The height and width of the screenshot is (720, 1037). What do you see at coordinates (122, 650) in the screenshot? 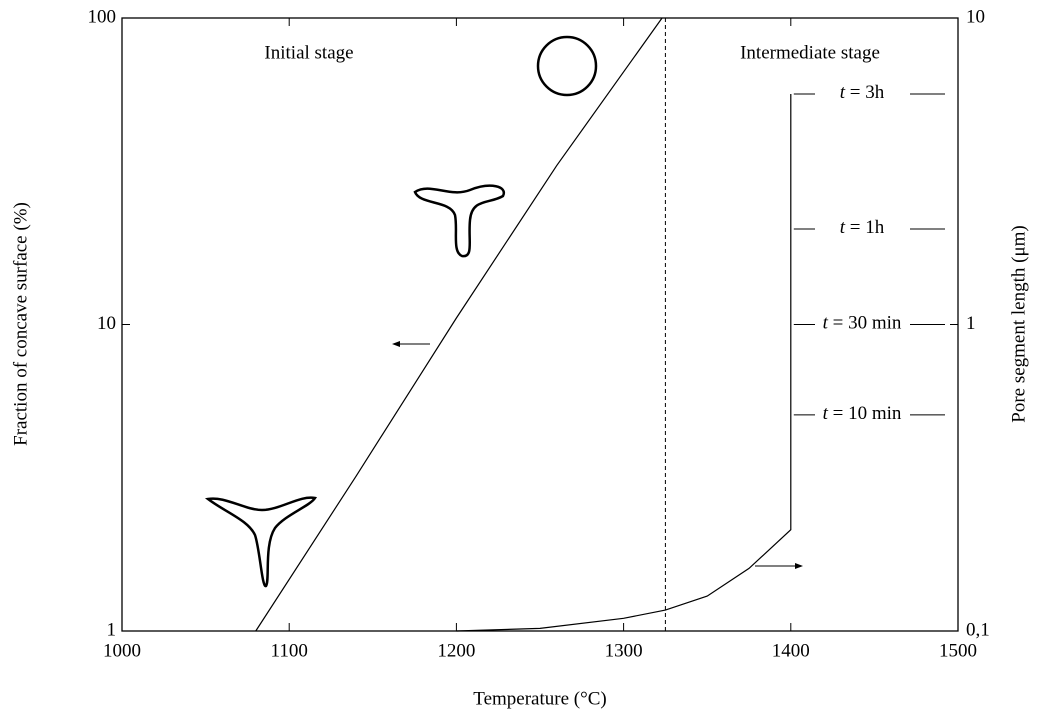
I see `x-tick-label: 1000` at bounding box center [122, 650].